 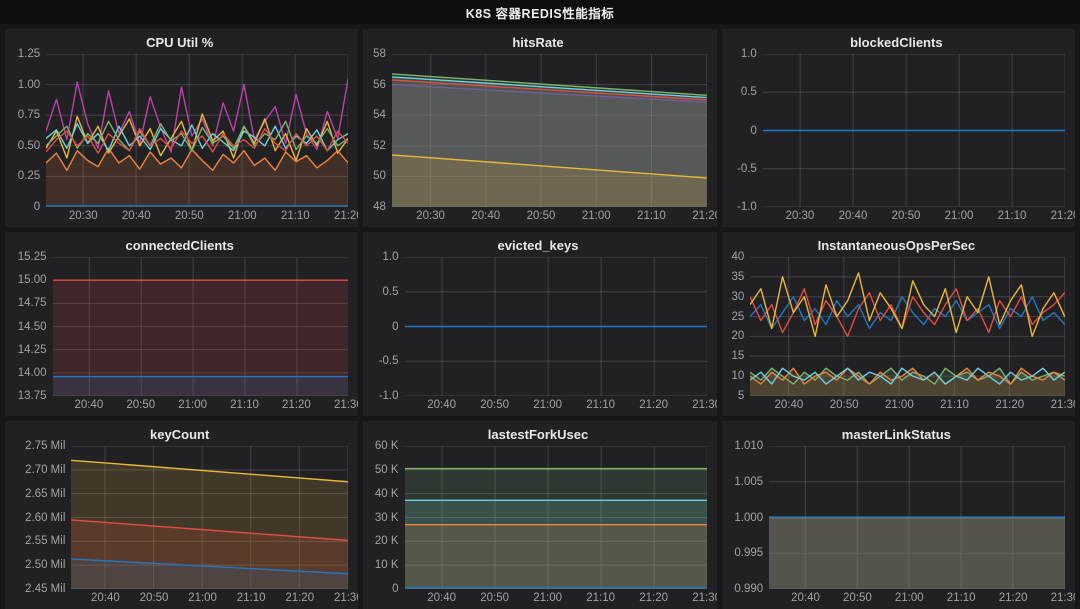 What do you see at coordinates (379, 115) in the screenshot?
I see `y-tick-label: 54` at bounding box center [379, 115].